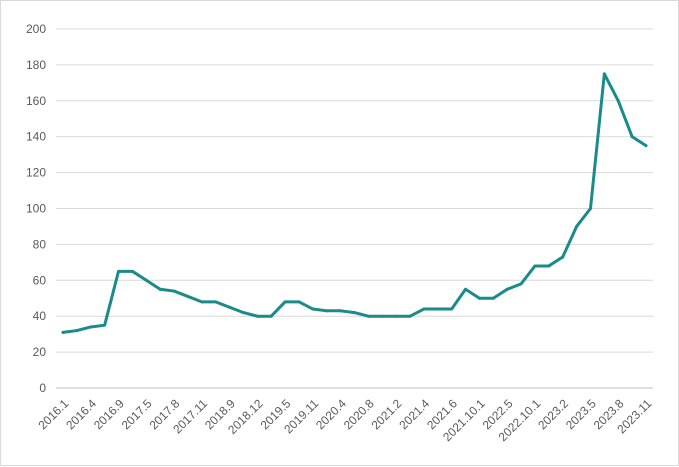 This screenshot has height=467, width=679. What do you see at coordinates (109, 414) in the screenshot?
I see `x-tick-label: 2016.9` at bounding box center [109, 414].